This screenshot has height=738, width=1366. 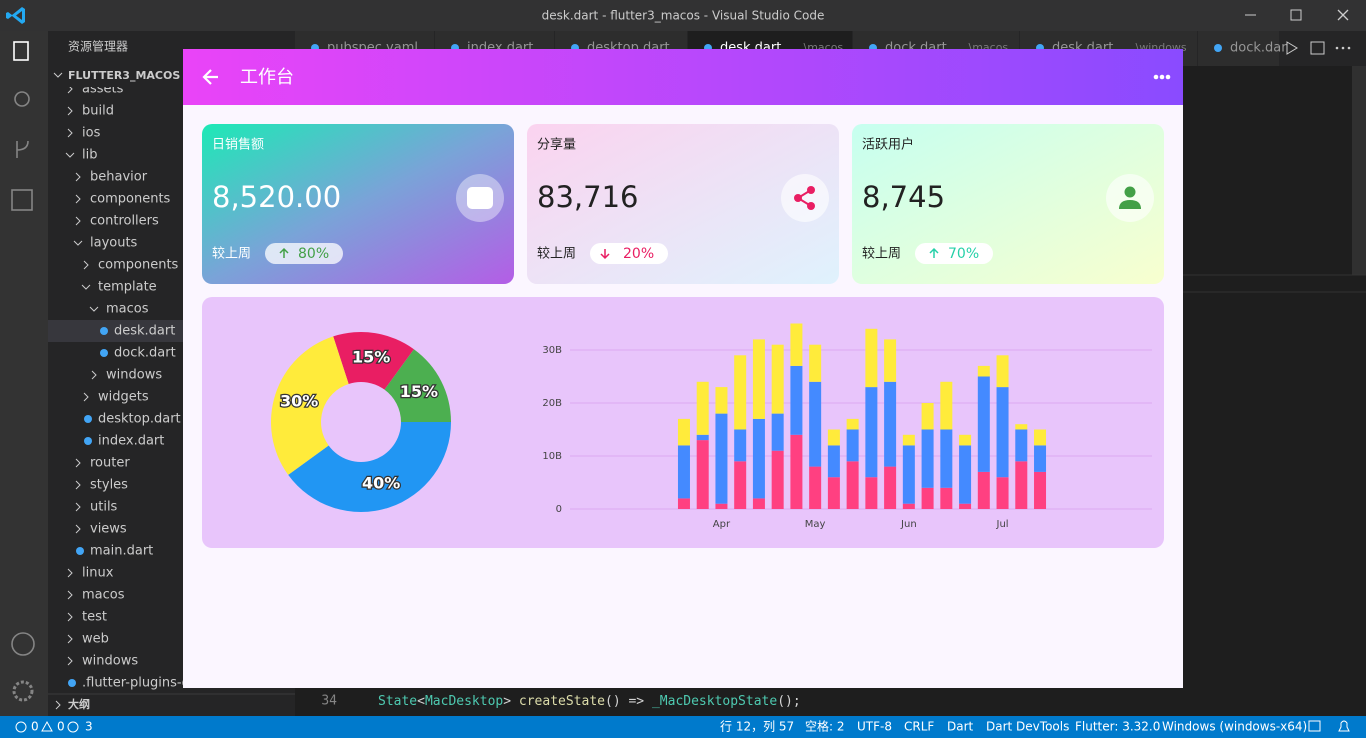 What do you see at coordinates (552, 350) in the screenshot?
I see `y-tick-label: 30B` at bounding box center [552, 350].